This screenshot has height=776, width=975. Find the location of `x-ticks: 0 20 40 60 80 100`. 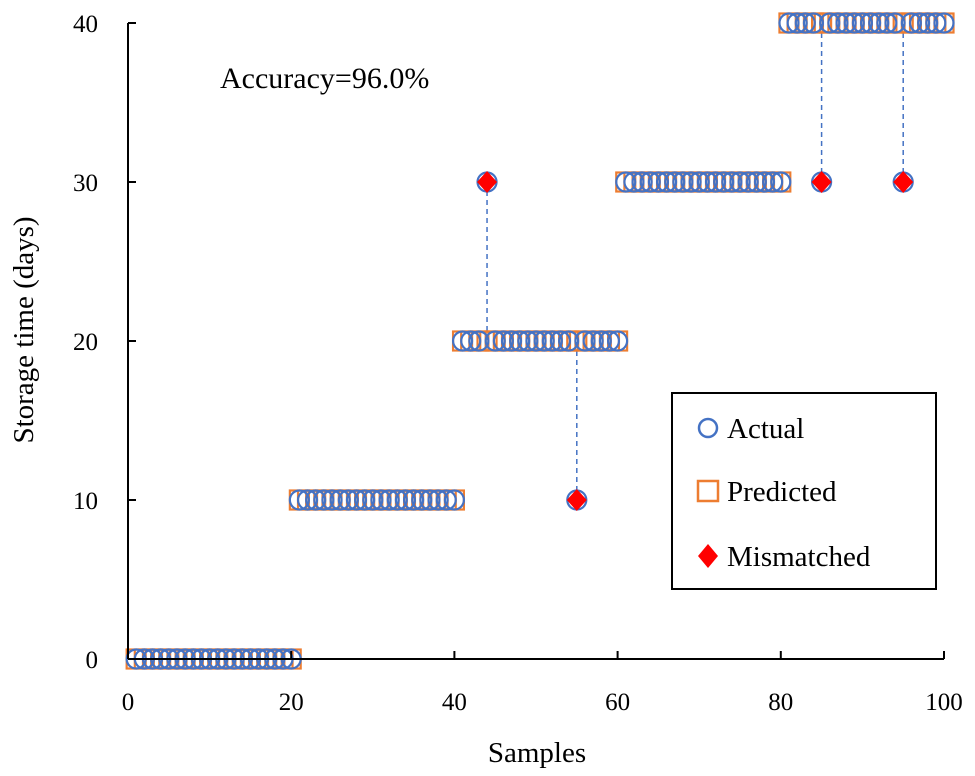

x-ticks: 0 20 40 60 80 100 is located at coordinates (542, 683).